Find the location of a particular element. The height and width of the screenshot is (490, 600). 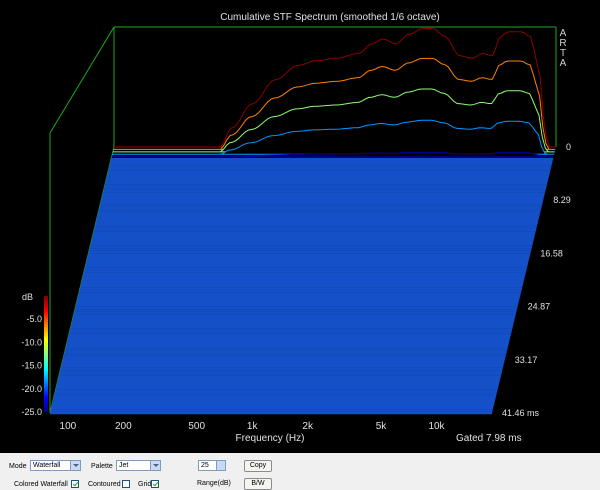

gated-time-label: Gated 7.98 ms is located at coordinates (489, 438).